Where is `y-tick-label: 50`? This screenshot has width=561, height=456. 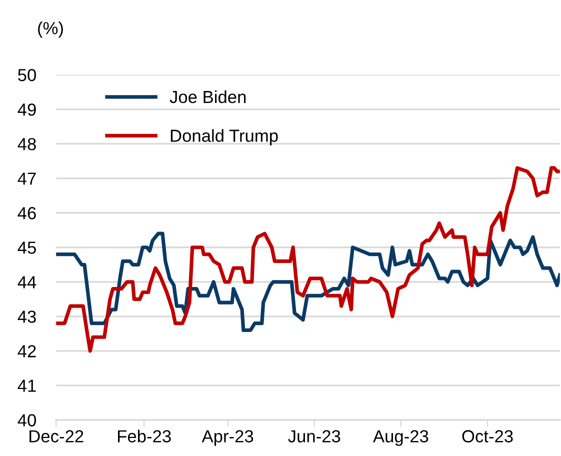
y-tick-label: 50 is located at coordinates (27, 75).